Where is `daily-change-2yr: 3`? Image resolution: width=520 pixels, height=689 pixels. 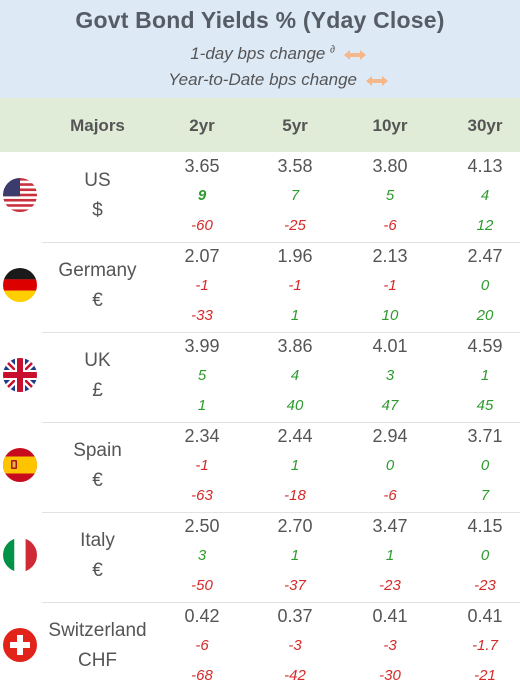 daily-change-2yr: 3 is located at coordinates (202, 555).